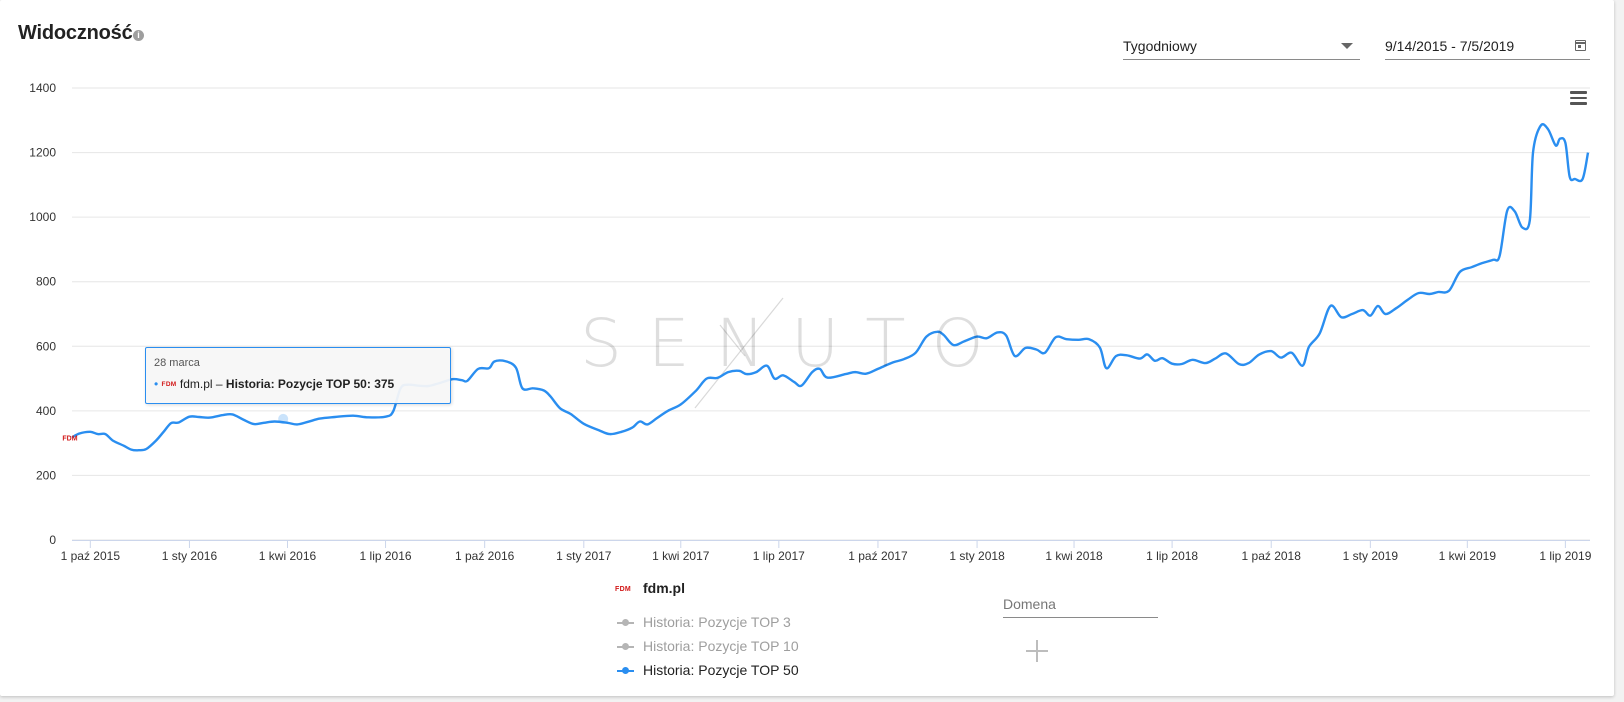 The height and width of the screenshot is (702, 1624). I want to click on x-tick-label: 1 paź 2015, so click(91, 556).